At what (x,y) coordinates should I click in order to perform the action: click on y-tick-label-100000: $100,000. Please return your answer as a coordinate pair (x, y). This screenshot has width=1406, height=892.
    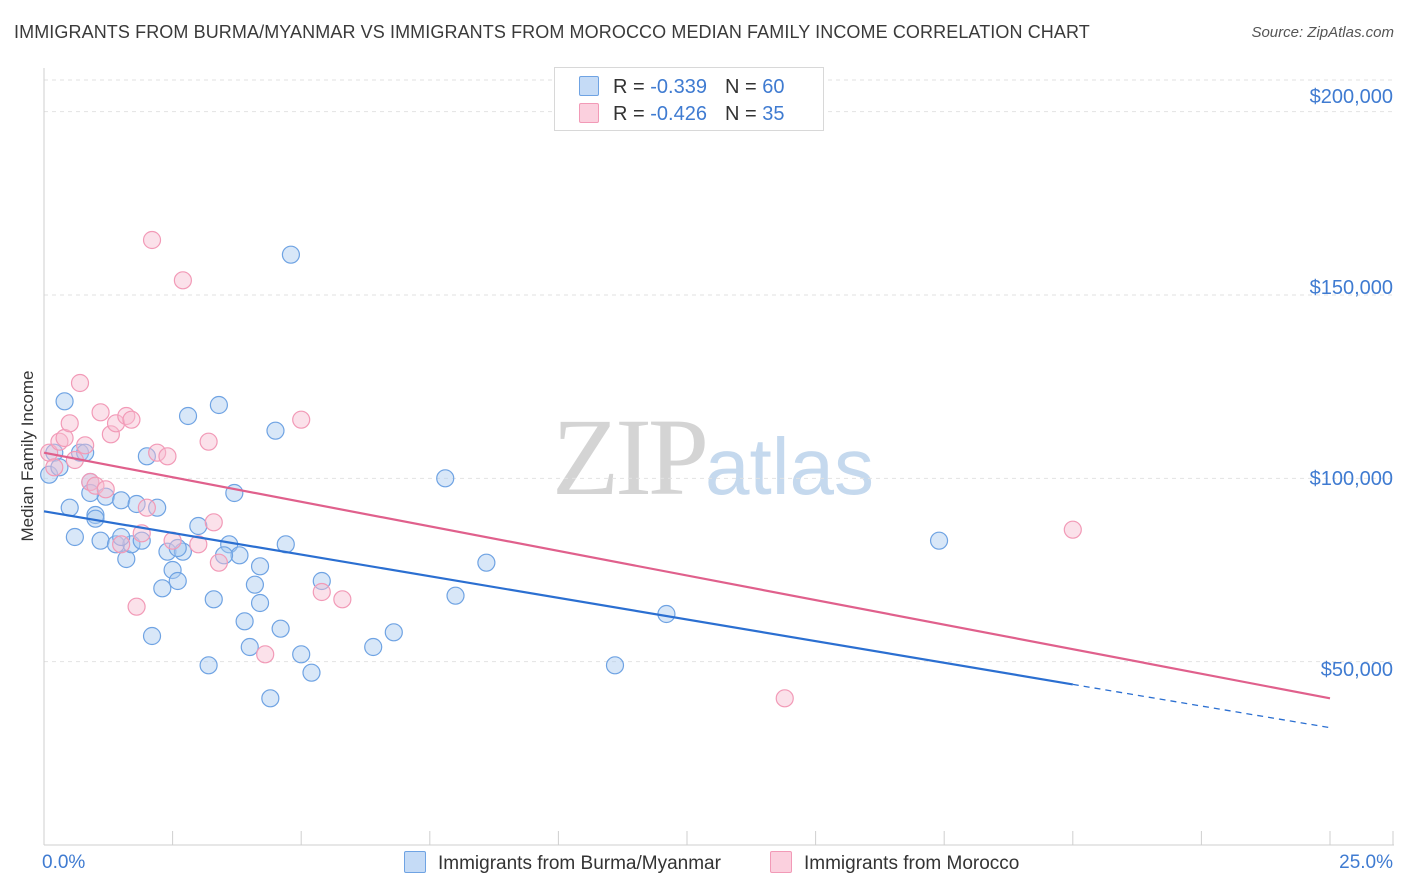
    Looking at the image, I should click on (1351, 479).